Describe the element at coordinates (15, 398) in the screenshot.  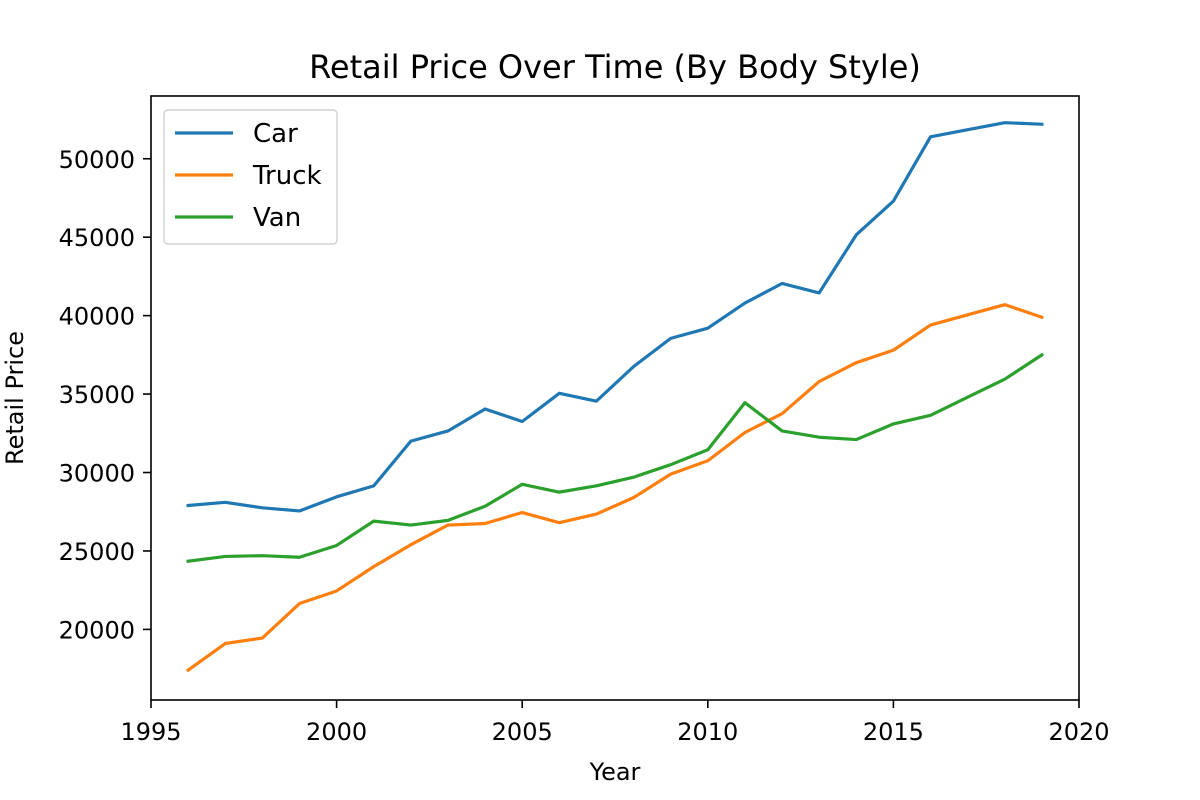
I see `y-axis-label: Retail Price` at that location.